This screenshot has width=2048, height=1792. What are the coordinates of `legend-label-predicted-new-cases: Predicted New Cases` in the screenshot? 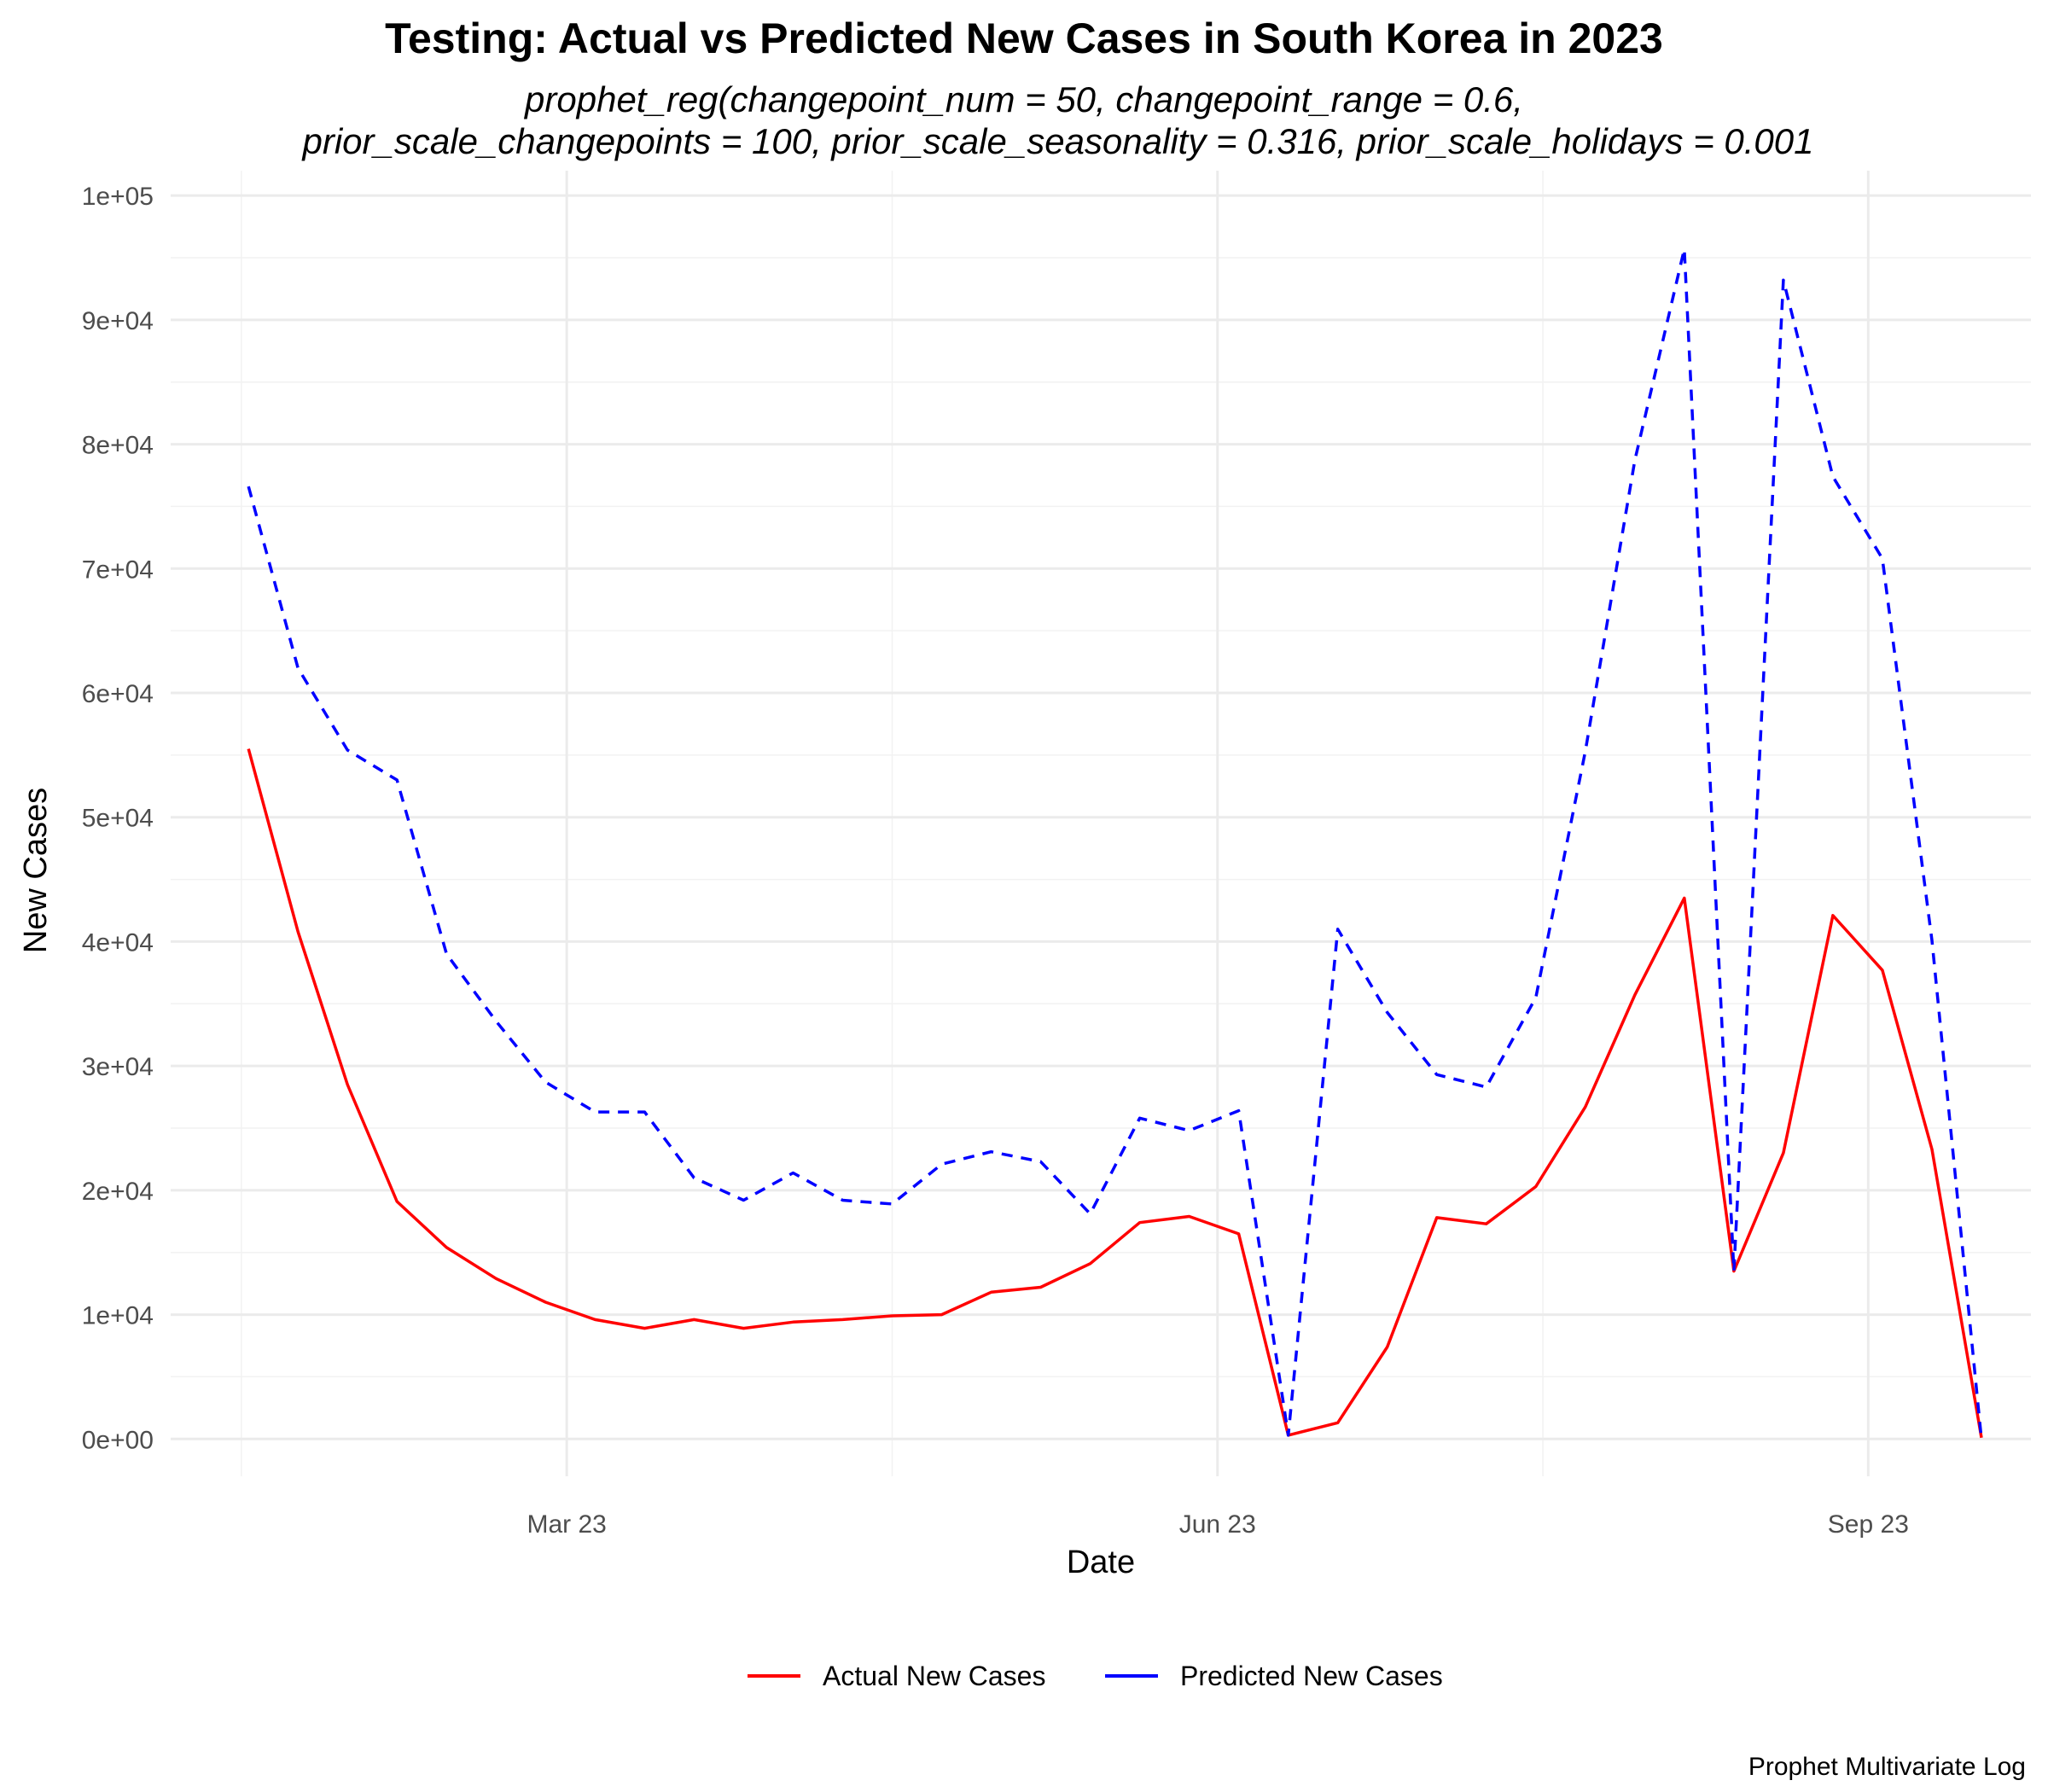 It's located at (1311, 1676).